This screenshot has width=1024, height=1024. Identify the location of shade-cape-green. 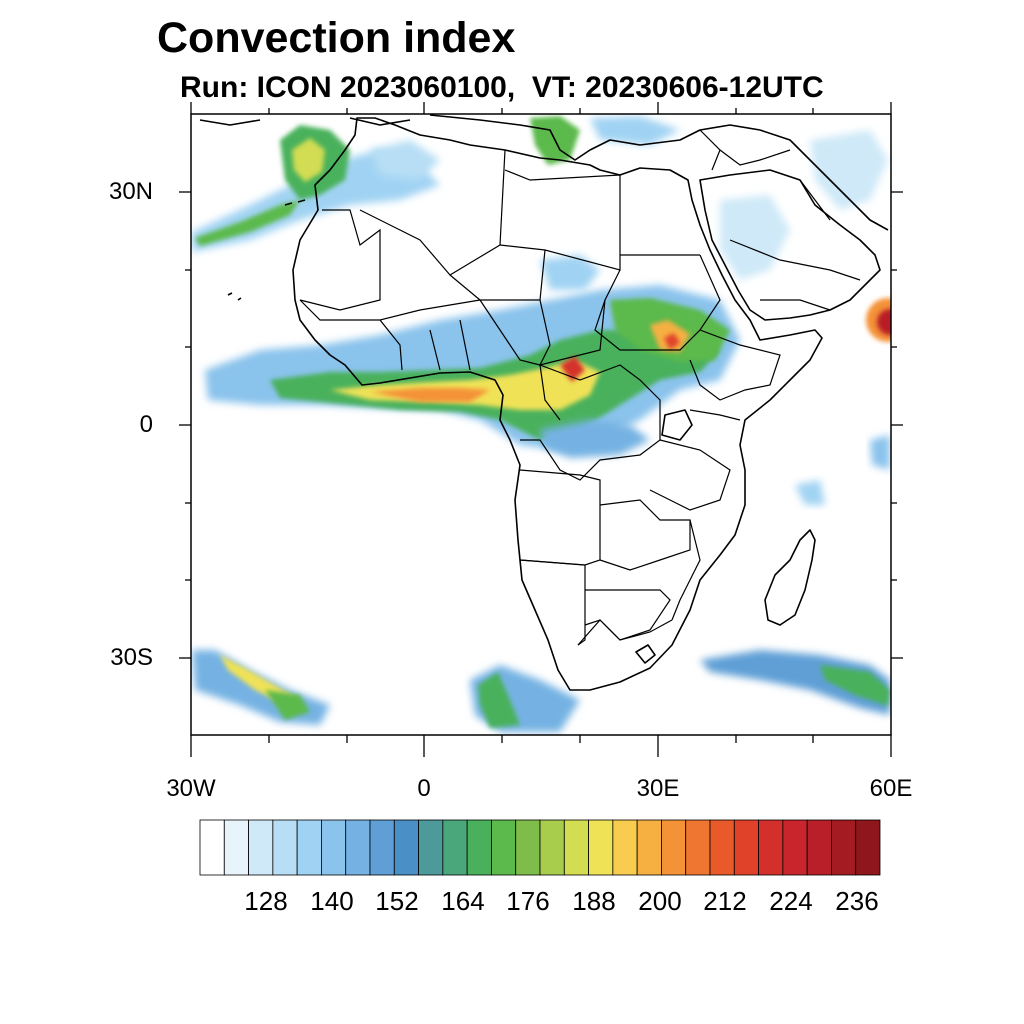
(499, 700).